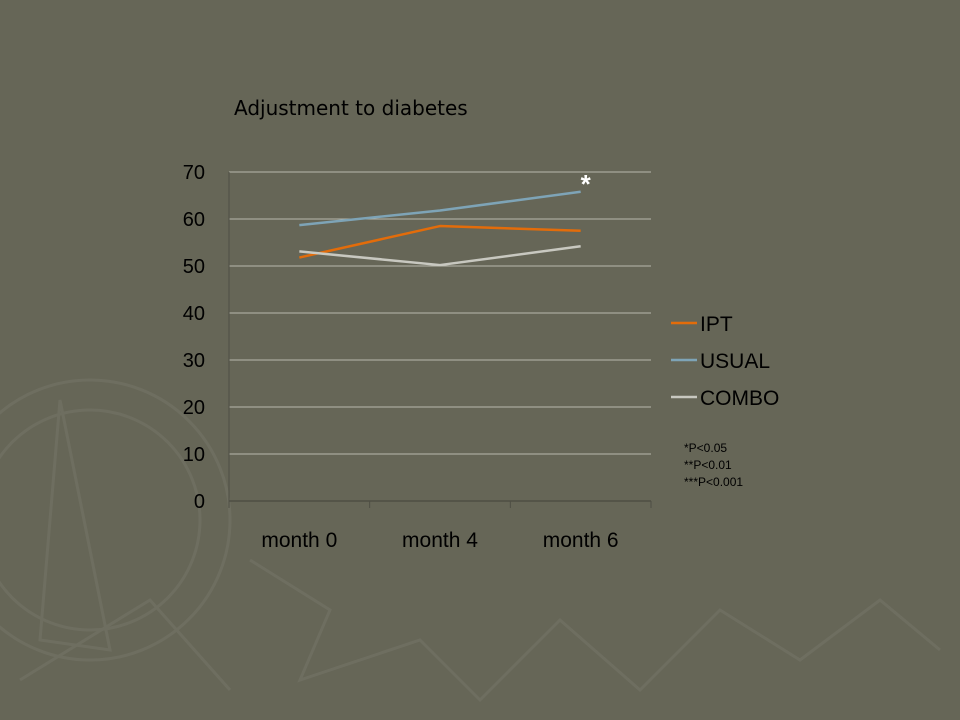 The height and width of the screenshot is (720, 960). Describe the element at coordinates (194, 337) in the screenshot. I see `y-axis-ticks: 0 10 20 30 40 50 60 70` at that location.